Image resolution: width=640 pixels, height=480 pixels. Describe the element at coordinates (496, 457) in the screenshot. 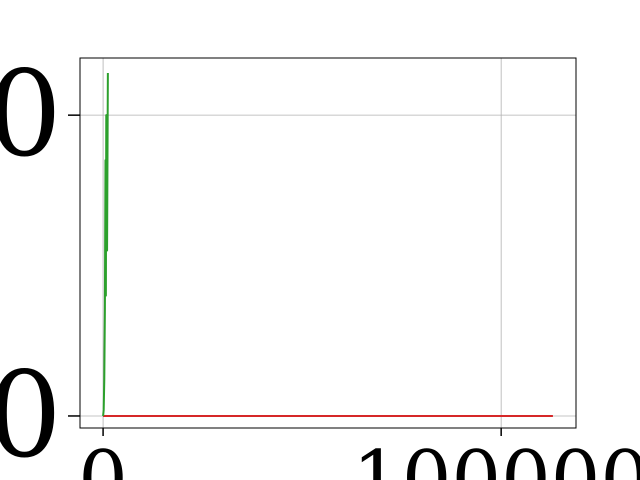

I see `x-tick-label: 100000` at that location.